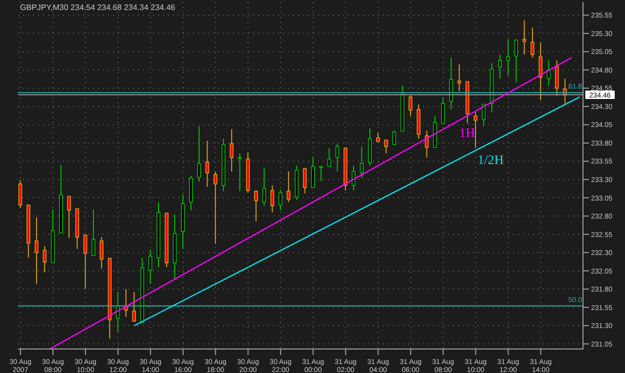 The height and width of the screenshot is (373, 625). What do you see at coordinates (467, 132) in the screenshot?
I see `annotation: 1H` at bounding box center [467, 132].